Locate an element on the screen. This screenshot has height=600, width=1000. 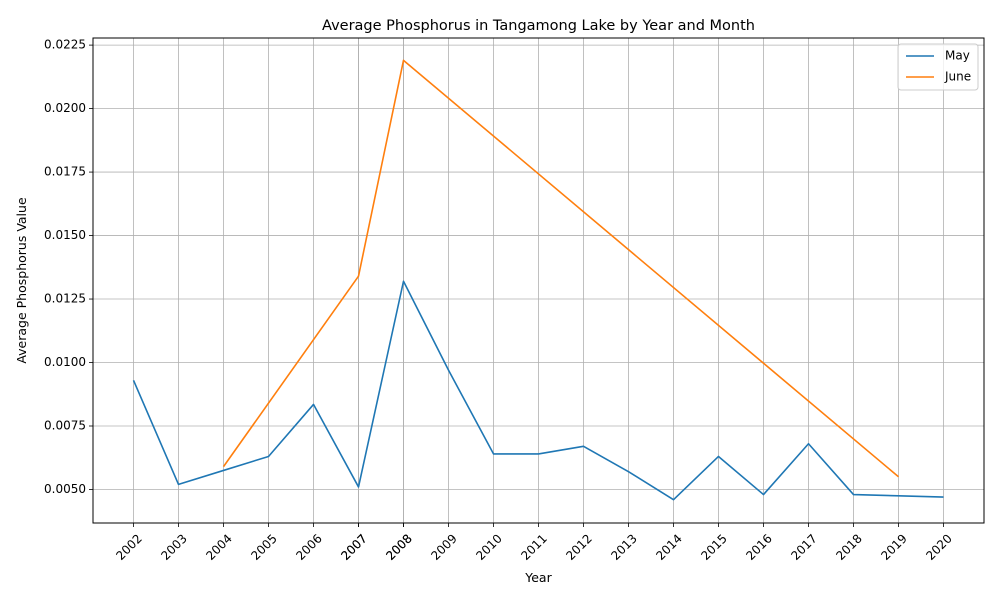
y-tick-label: 0.0100 is located at coordinates (65, 362).